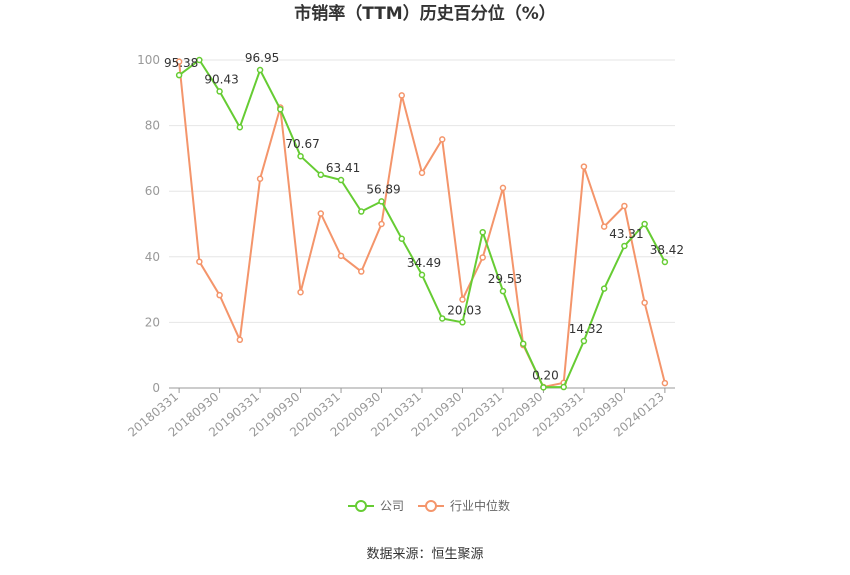 This screenshot has width=850, height=575. I want to click on y-tick-label: 40, so click(152, 257).